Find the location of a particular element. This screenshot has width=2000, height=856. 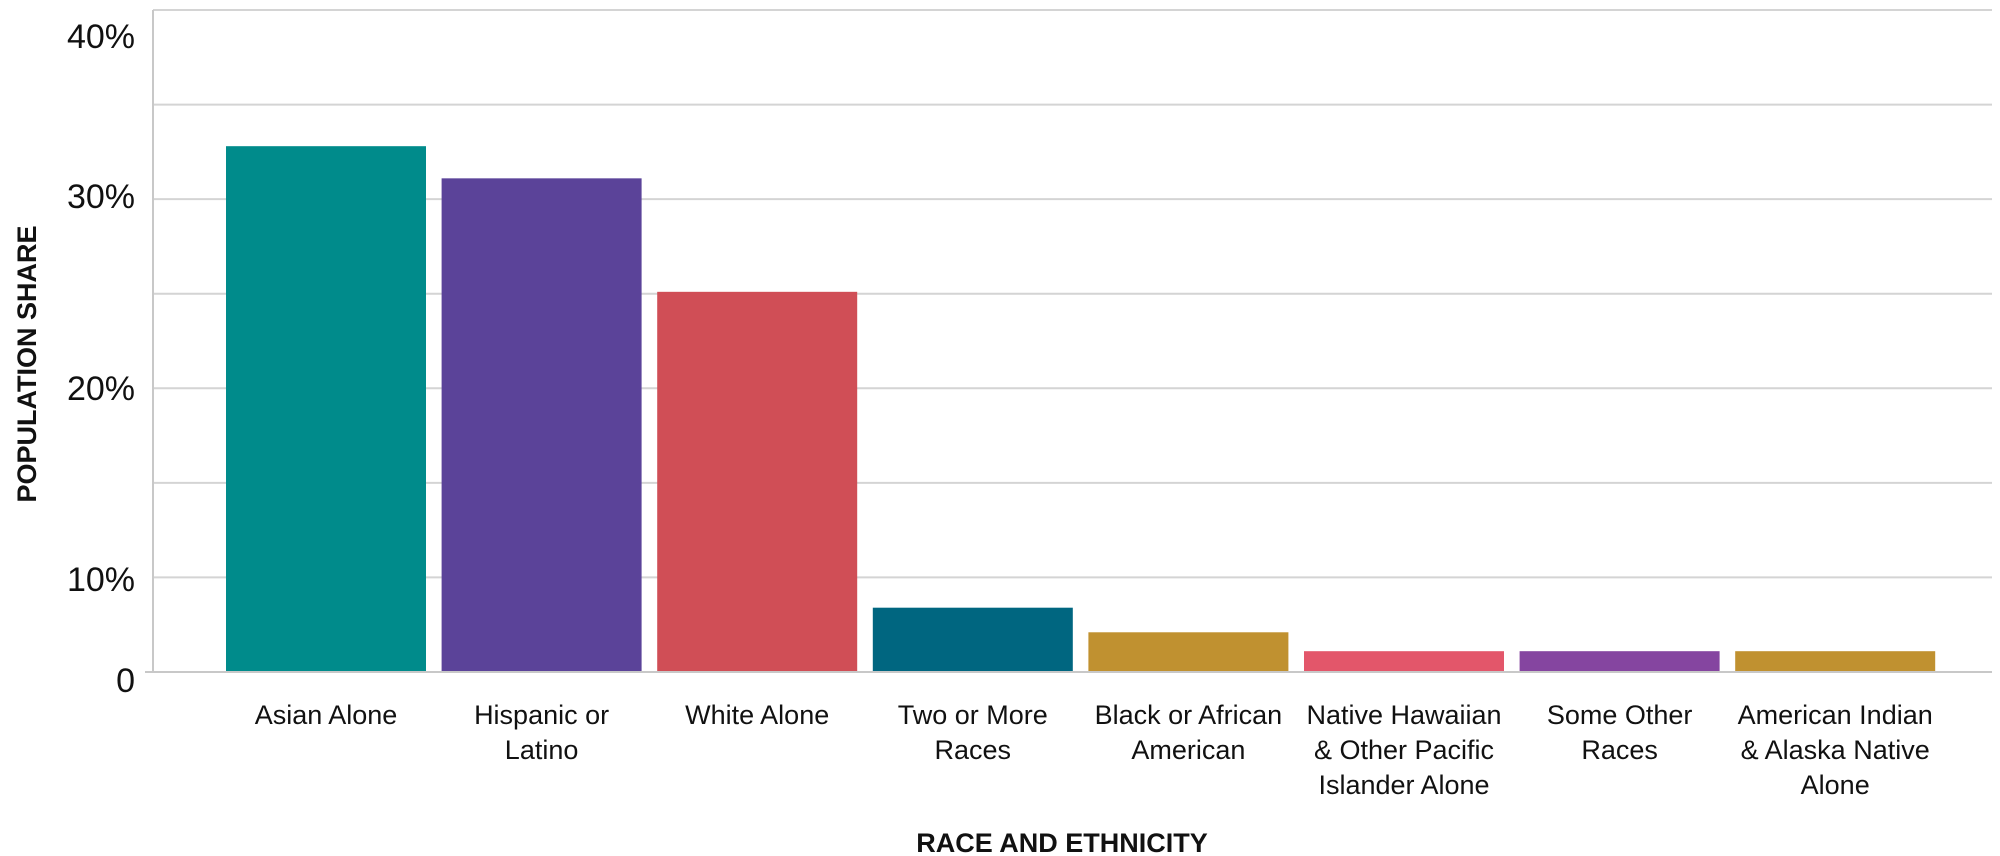

x-category-label: American Indian & Alaska Native Alone is located at coordinates (1835, 750).